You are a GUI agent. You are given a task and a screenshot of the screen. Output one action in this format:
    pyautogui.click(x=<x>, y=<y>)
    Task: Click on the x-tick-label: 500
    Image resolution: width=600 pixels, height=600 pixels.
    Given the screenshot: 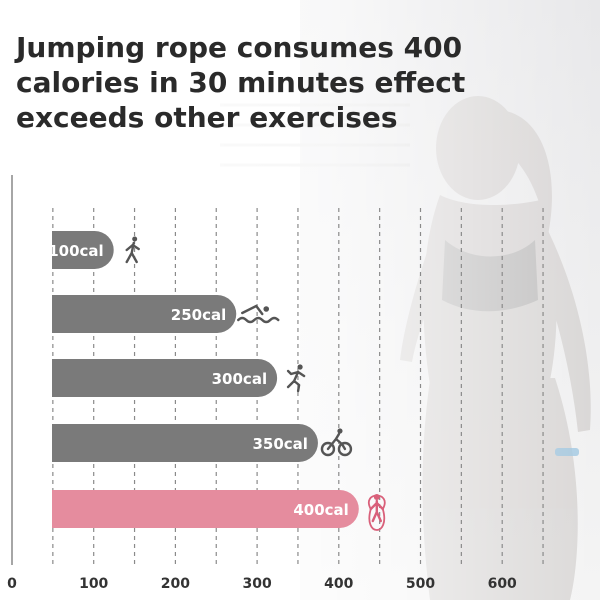 What is the action you would take?
    pyautogui.click(x=420, y=584)
    